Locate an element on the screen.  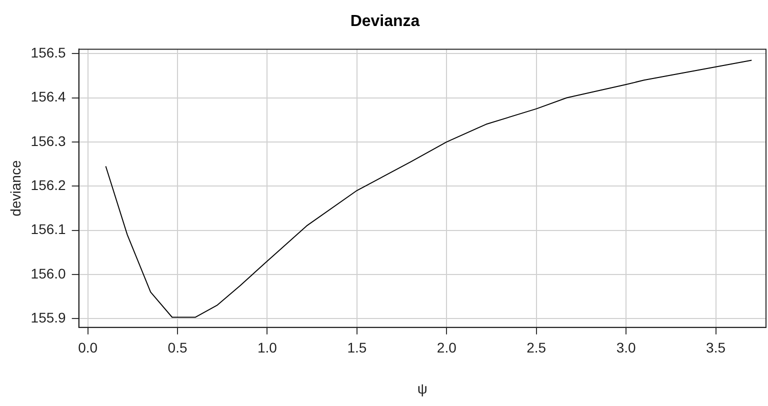
x-tick-label: 0.0 is located at coordinates (88, 348).